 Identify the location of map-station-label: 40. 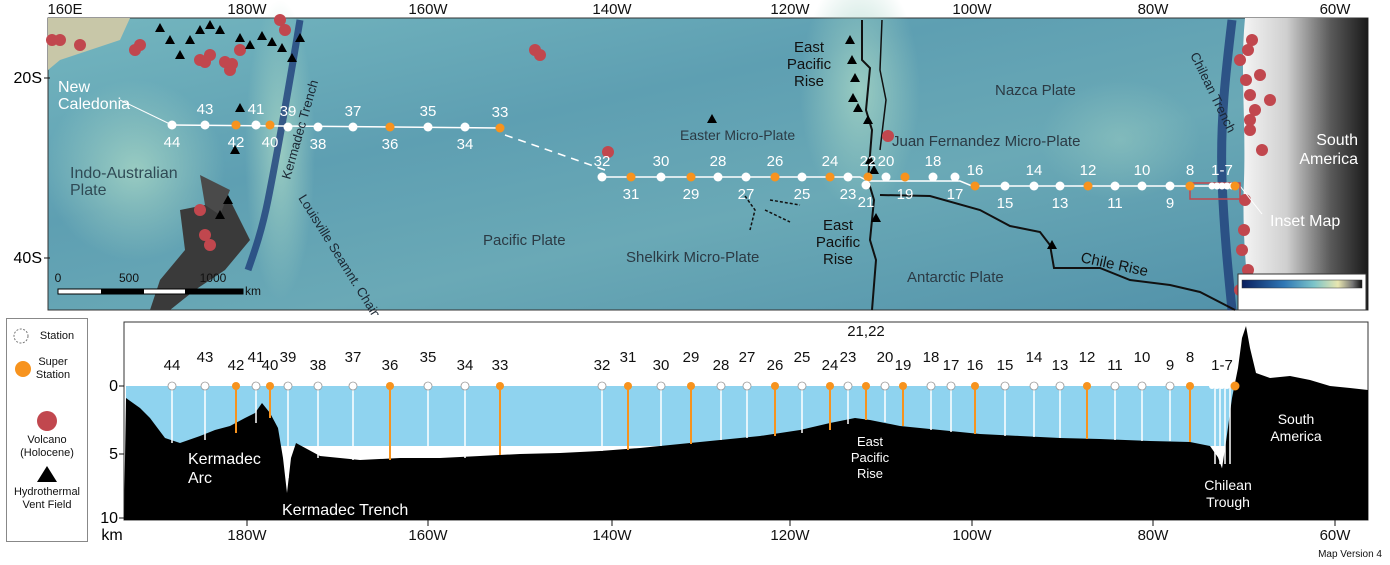
(270, 142).